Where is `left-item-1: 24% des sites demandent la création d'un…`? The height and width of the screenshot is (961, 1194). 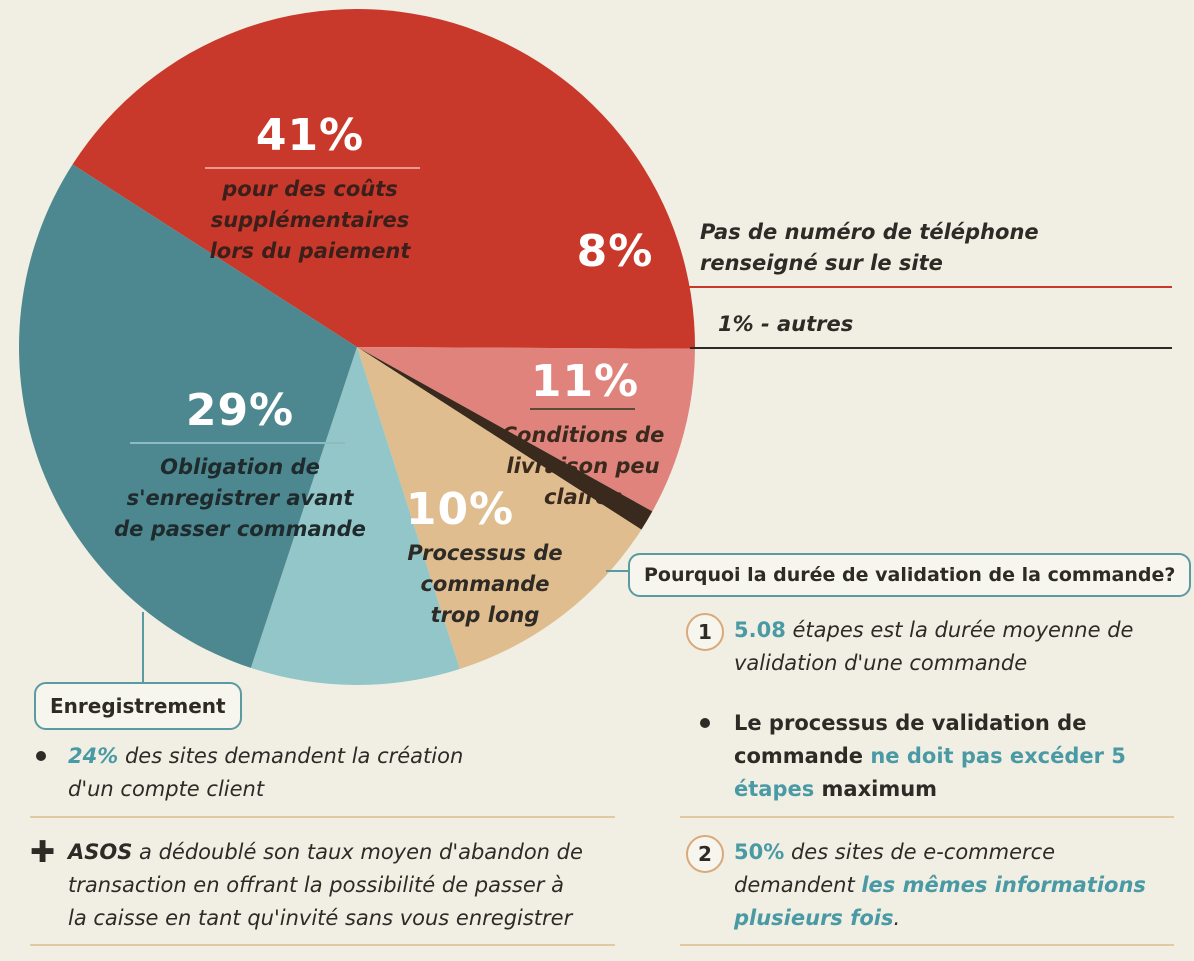
left-item-1: 24% des sites demandent la création d'un… is located at coordinates (348, 773).